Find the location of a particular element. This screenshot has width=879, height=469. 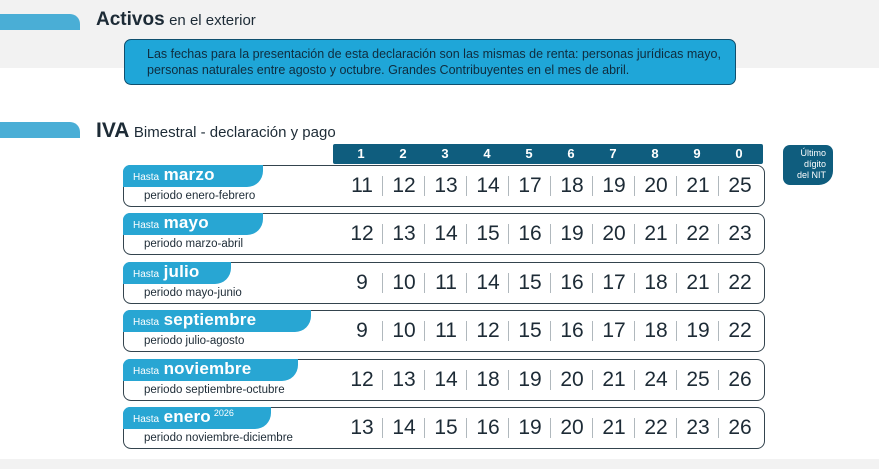

nit-label-line-2: dígito is located at coordinates (814, 164).